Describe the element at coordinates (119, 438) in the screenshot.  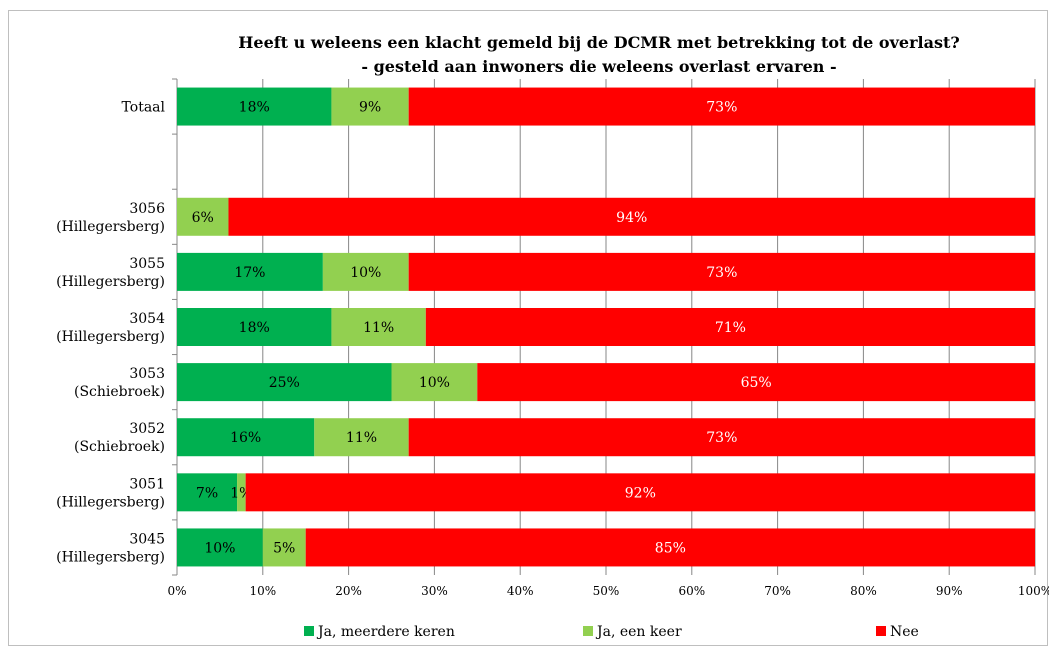
I see `category-label: 3052 (Schiebroek)` at that location.